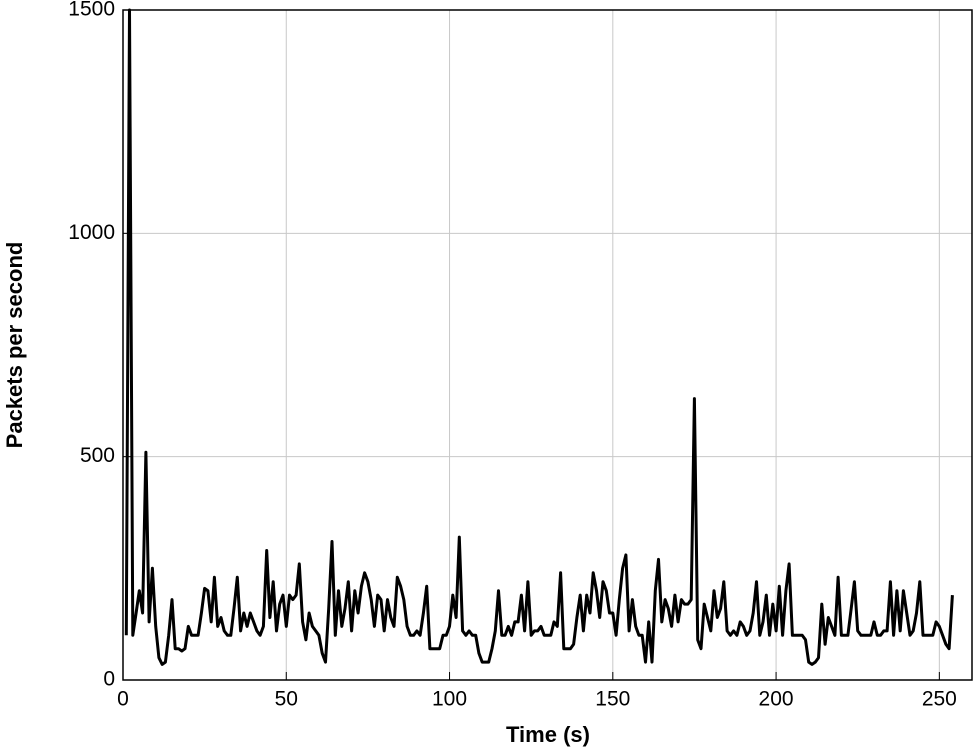  What do you see at coordinates (776, 699) in the screenshot?
I see `x-tick-label: 200` at bounding box center [776, 699].